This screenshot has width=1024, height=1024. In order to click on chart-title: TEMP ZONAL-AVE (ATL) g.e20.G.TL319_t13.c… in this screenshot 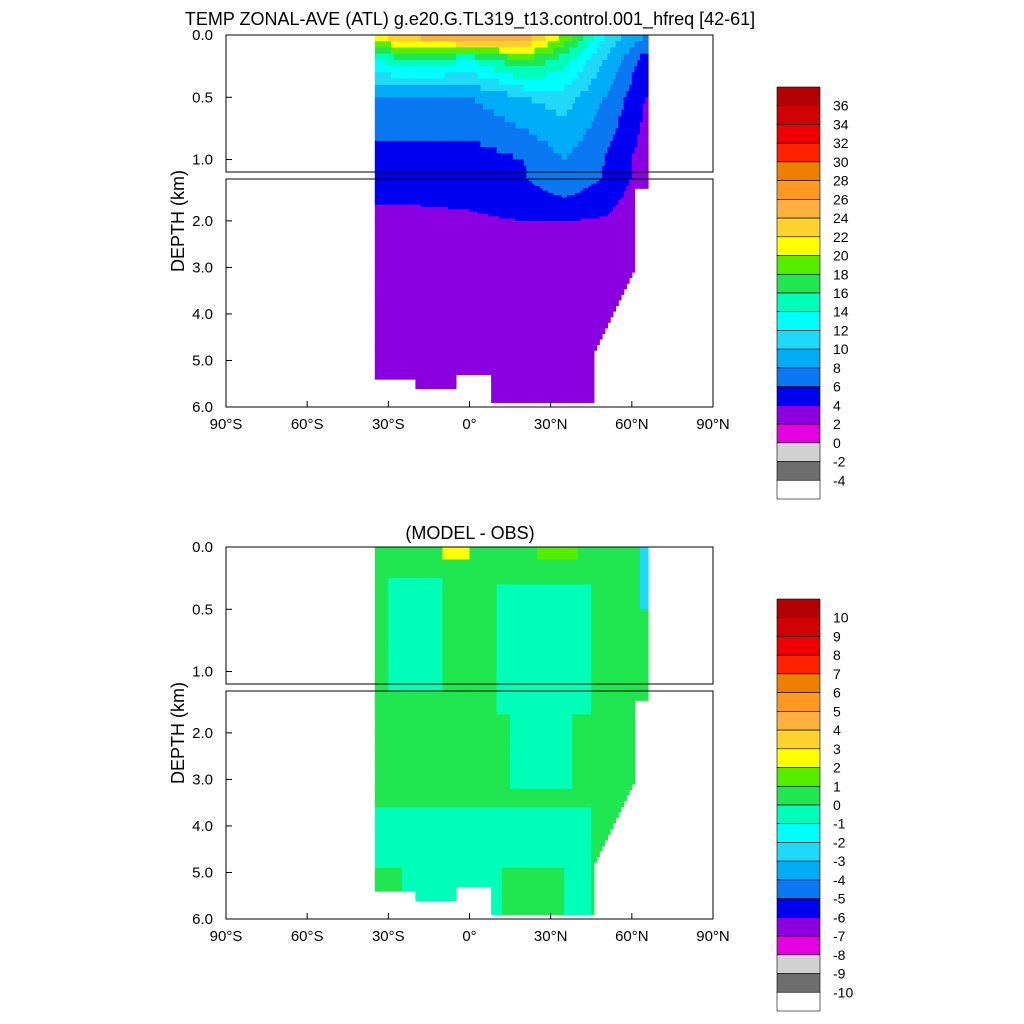, I will do `click(470, 19)`.